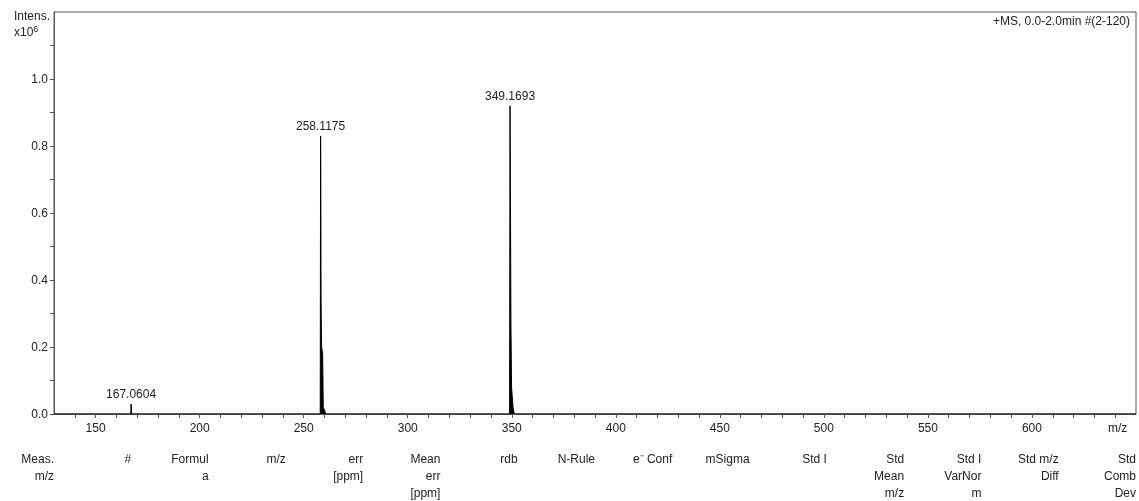  Describe the element at coordinates (510, 95) in the screenshot. I see `annotation: 349.1693` at that location.